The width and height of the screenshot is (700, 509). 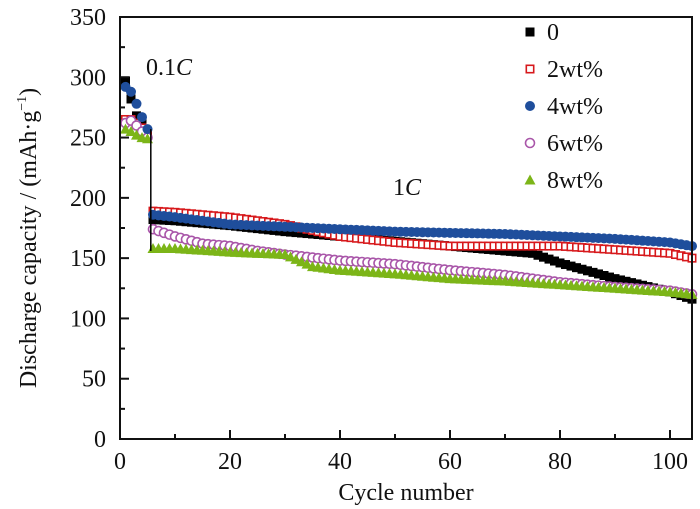 I want to click on y-tick-label: 50, so click(x=94, y=380).